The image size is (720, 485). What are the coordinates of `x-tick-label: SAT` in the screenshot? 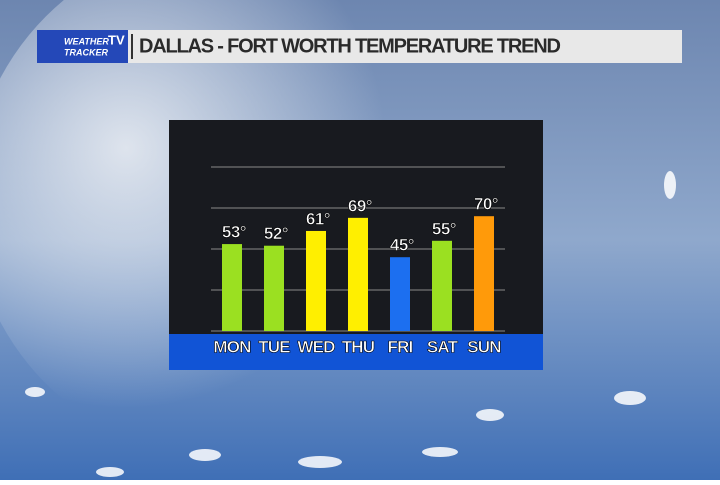 It's located at (443, 346).